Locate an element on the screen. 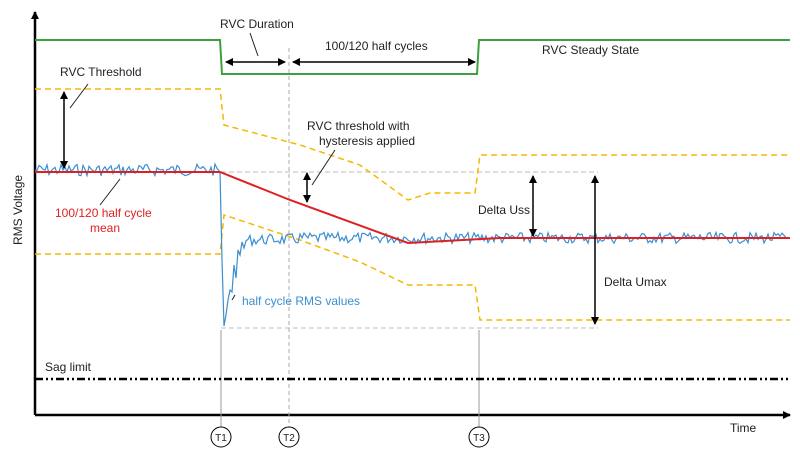 The width and height of the screenshot is (800, 451). rvc-duration-leader is located at coordinates (254, 44).